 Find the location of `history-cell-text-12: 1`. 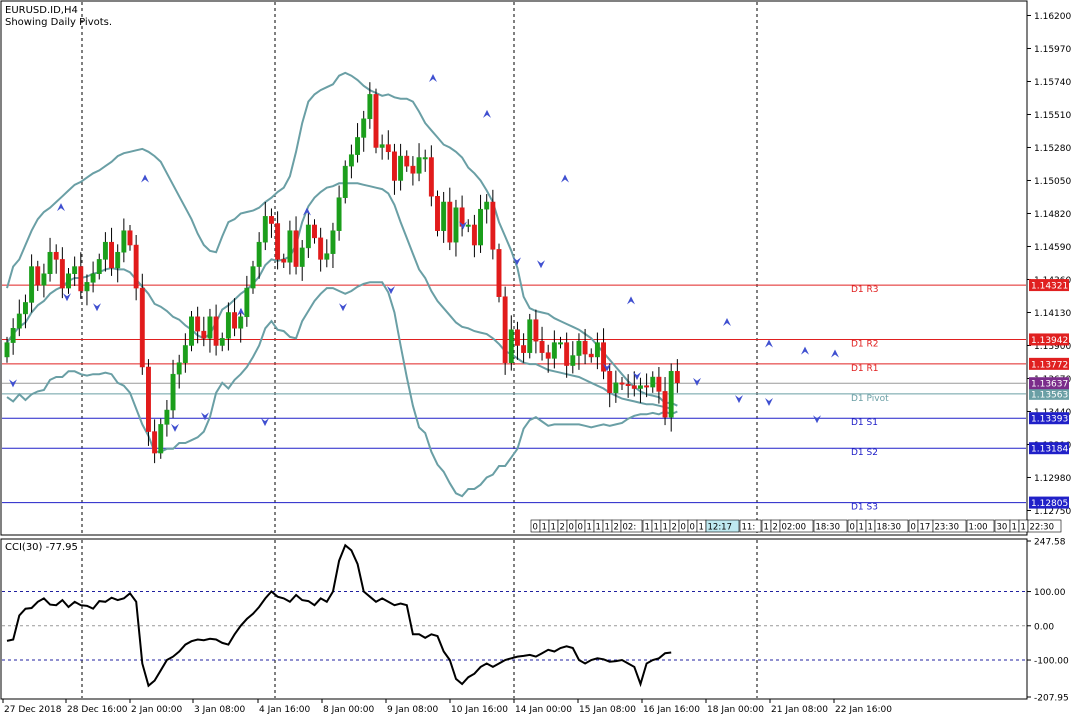

history-cell-text-12: 1 is located at coordinates (656, 528).